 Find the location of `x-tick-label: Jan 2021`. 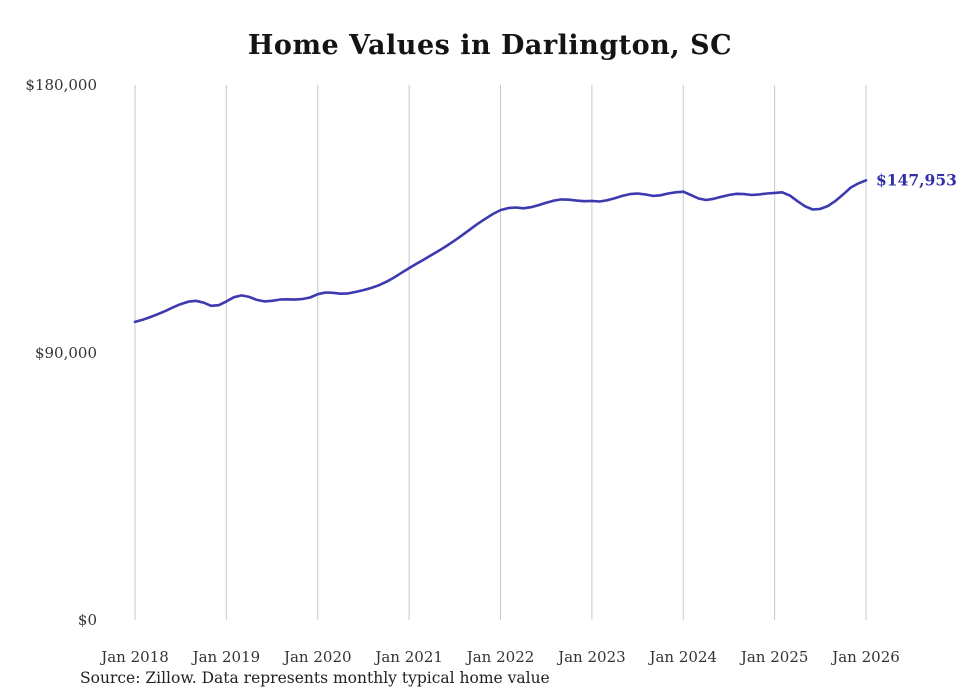

x-tick-label: Jan 2021 is located at coordinates (409, 657).